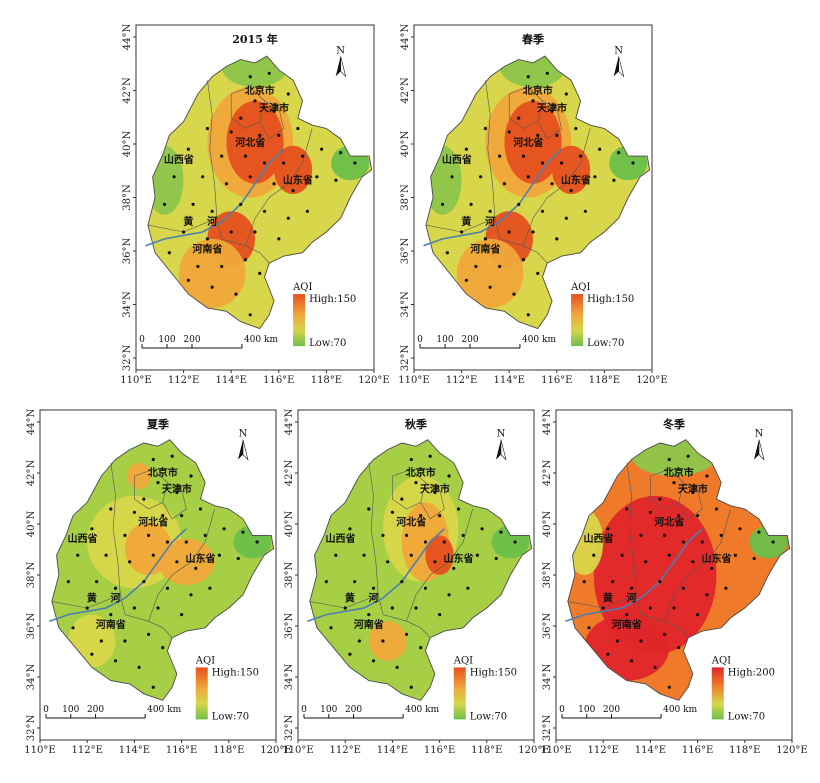 The image size is (820, 783). I want to click on lat-tick-label: 44°N, so click(289, 422).